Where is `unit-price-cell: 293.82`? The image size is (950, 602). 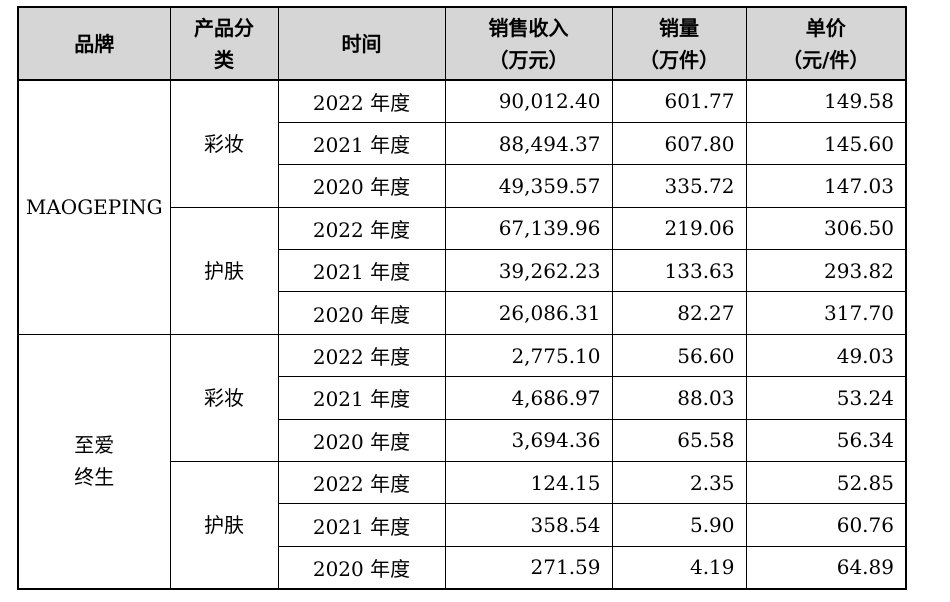
unit-price-cell: 293.82 is located at coordinates (826, 271).